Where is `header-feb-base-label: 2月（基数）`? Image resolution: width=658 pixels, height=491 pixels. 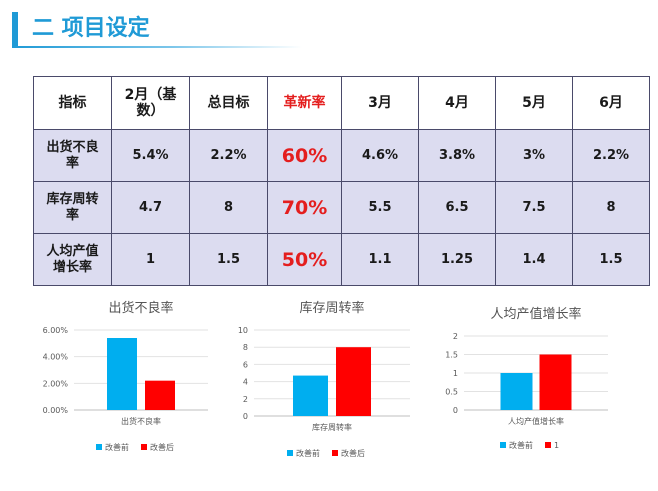
header-feb-base-label: 2月（基数） is located at coordinates (150, 103).